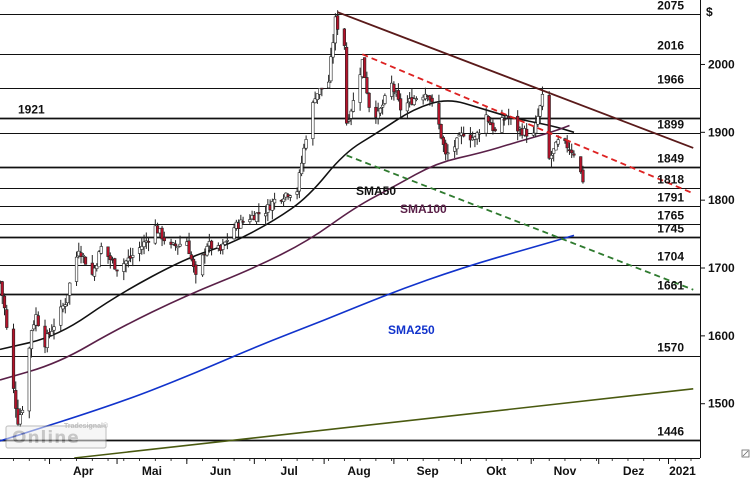  I want to click on price-level-label: 1704, so click(670, 257).